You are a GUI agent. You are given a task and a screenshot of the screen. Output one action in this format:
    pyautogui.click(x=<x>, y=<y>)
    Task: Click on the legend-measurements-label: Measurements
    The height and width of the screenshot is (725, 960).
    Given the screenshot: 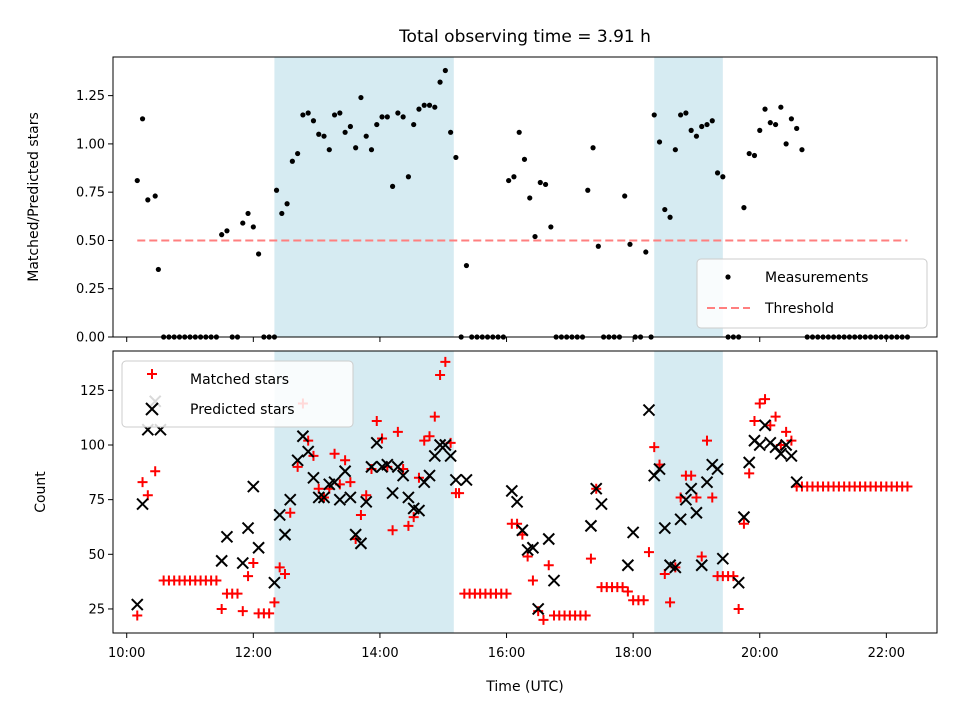 What is the action you would take?
    pyautogui.click(x=816, y=278)
    